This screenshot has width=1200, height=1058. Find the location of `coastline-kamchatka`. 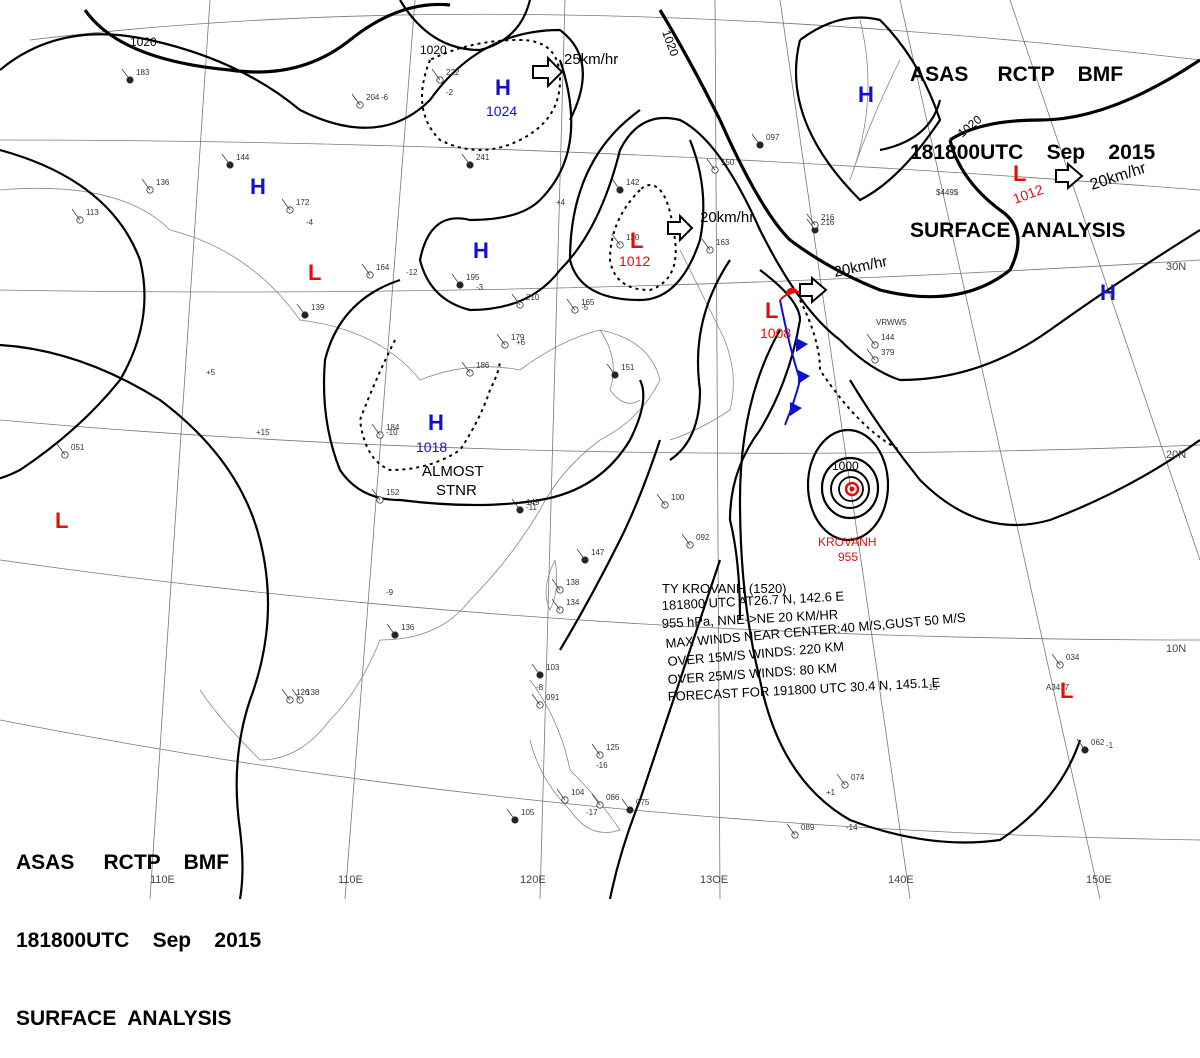

coastline-kamchatka is located at coordinates (875, 100).